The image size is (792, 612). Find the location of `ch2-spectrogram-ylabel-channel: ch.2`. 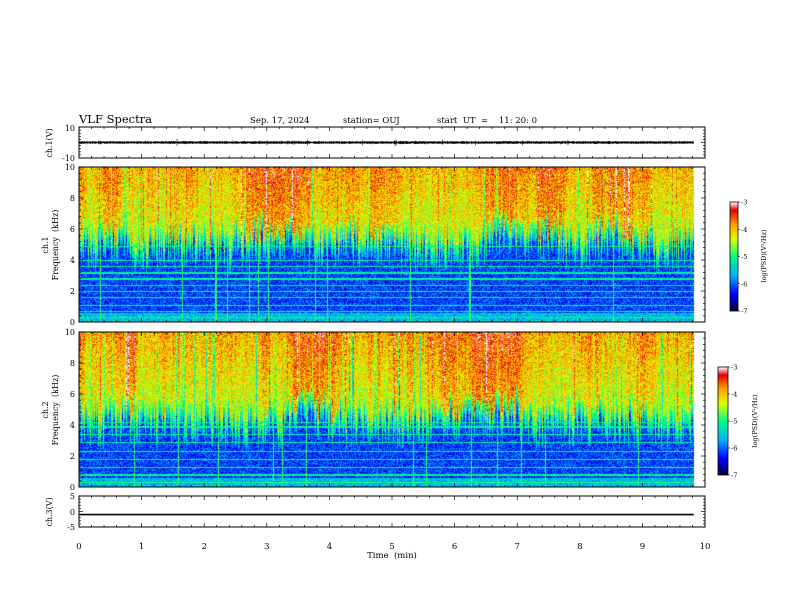

ch2-spectrogram-ylabel-channel: ch.2 is located at coordinates (45, 409).